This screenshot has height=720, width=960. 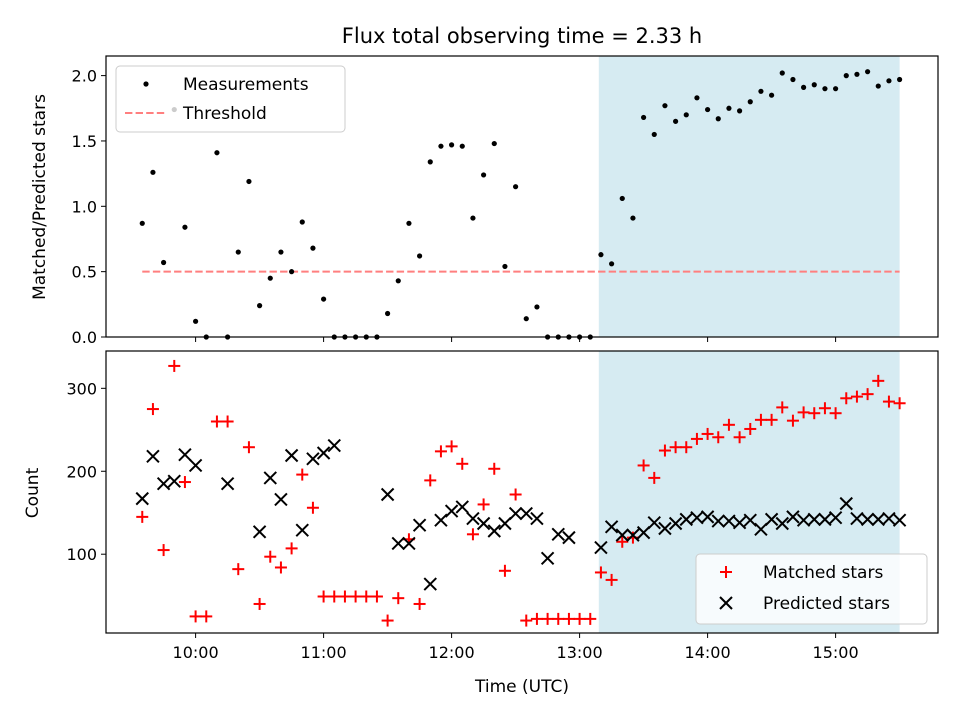 I want to click on bottom-y-ticks: 100 200 300, so click(x=86, y=471).